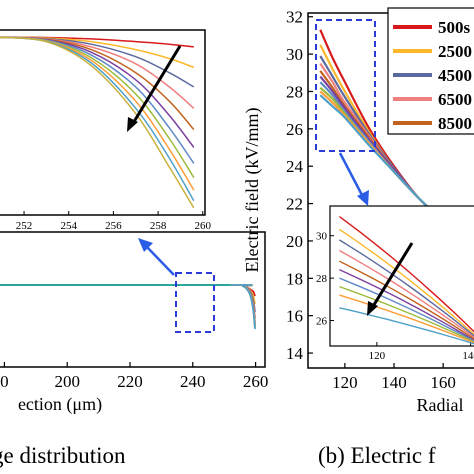 Image resolution: width=474 pixels, height=474 pixels. What do you see at coordinates (351, 175) in the screenshot?
I see `right-zoom-arrow-shaft` at bounding box center [351, 175].